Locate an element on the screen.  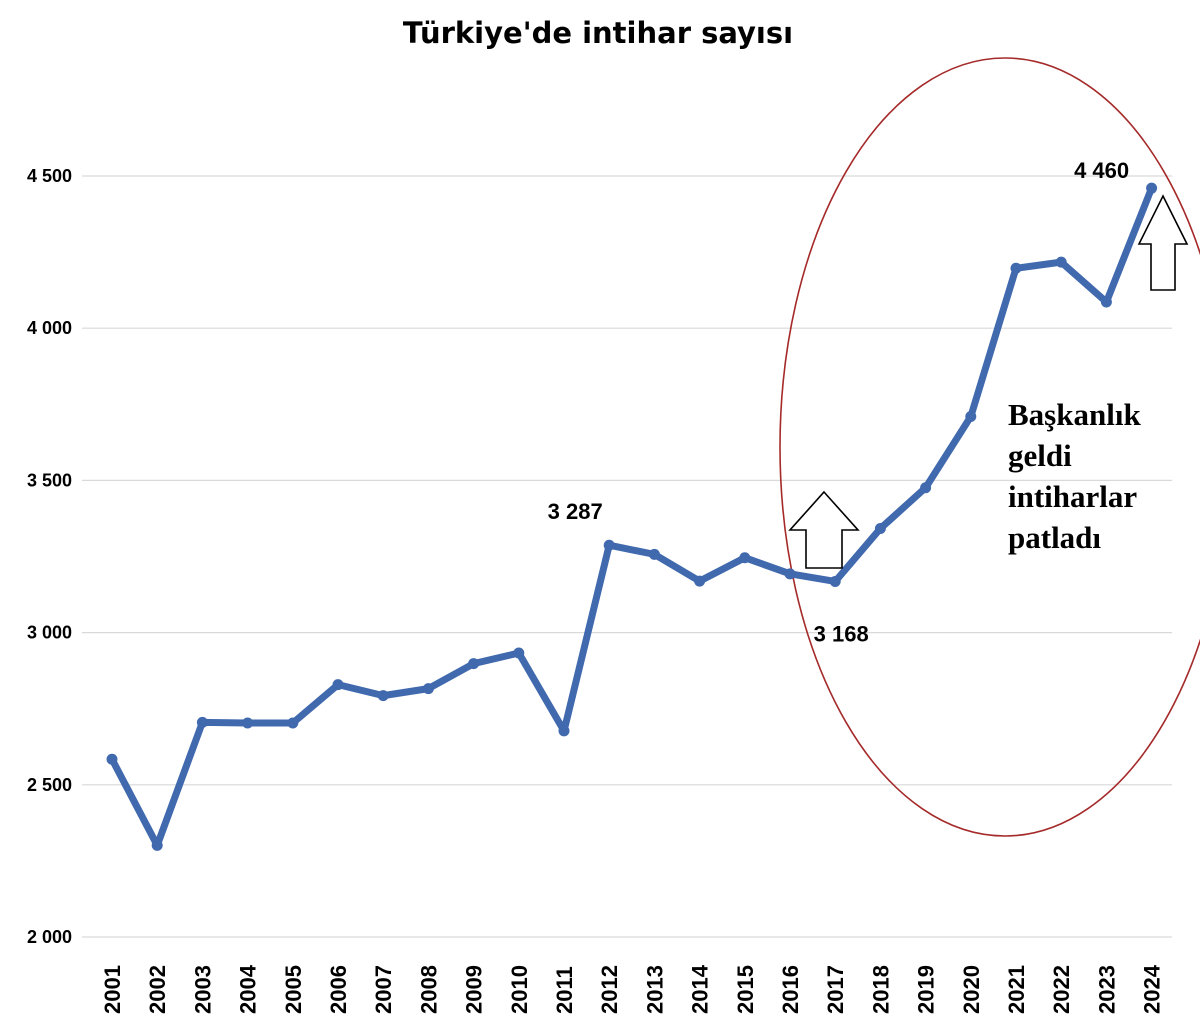
x-tick-label: 2007 is located at coordinates (383, 989).